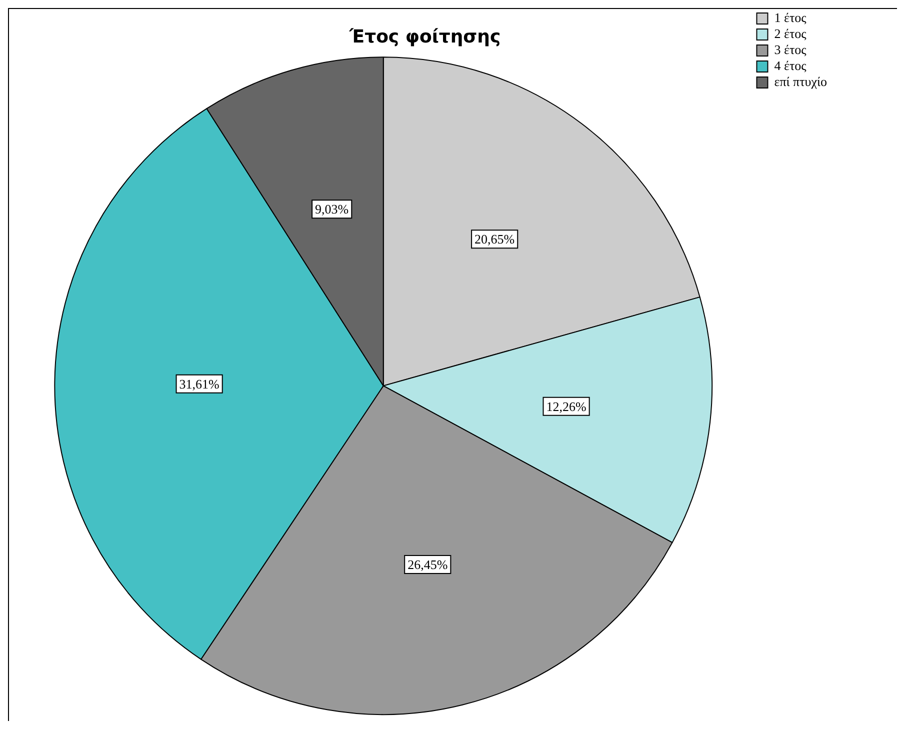 The height and width of the screenshot is (729, 905). Describe the element at coordinates (566, 406) in the screenshot. I see `data-label: 12,26%` at that location.